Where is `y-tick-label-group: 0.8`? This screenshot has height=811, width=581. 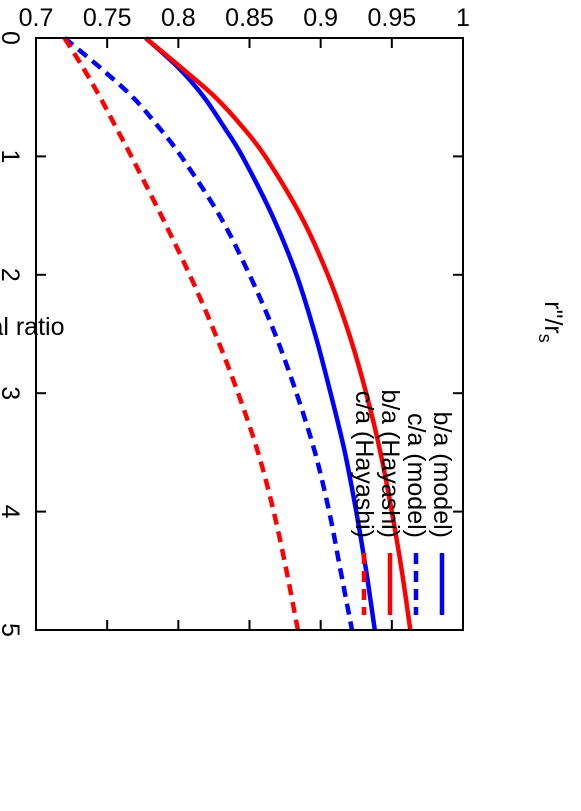
y-tick-label-group: 0.8 is located at coordinates (178, 18).